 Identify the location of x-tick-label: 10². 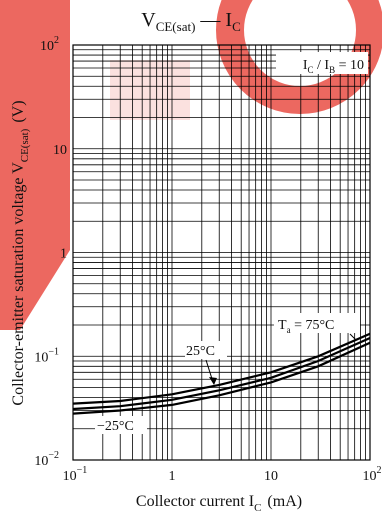
(372, 474).